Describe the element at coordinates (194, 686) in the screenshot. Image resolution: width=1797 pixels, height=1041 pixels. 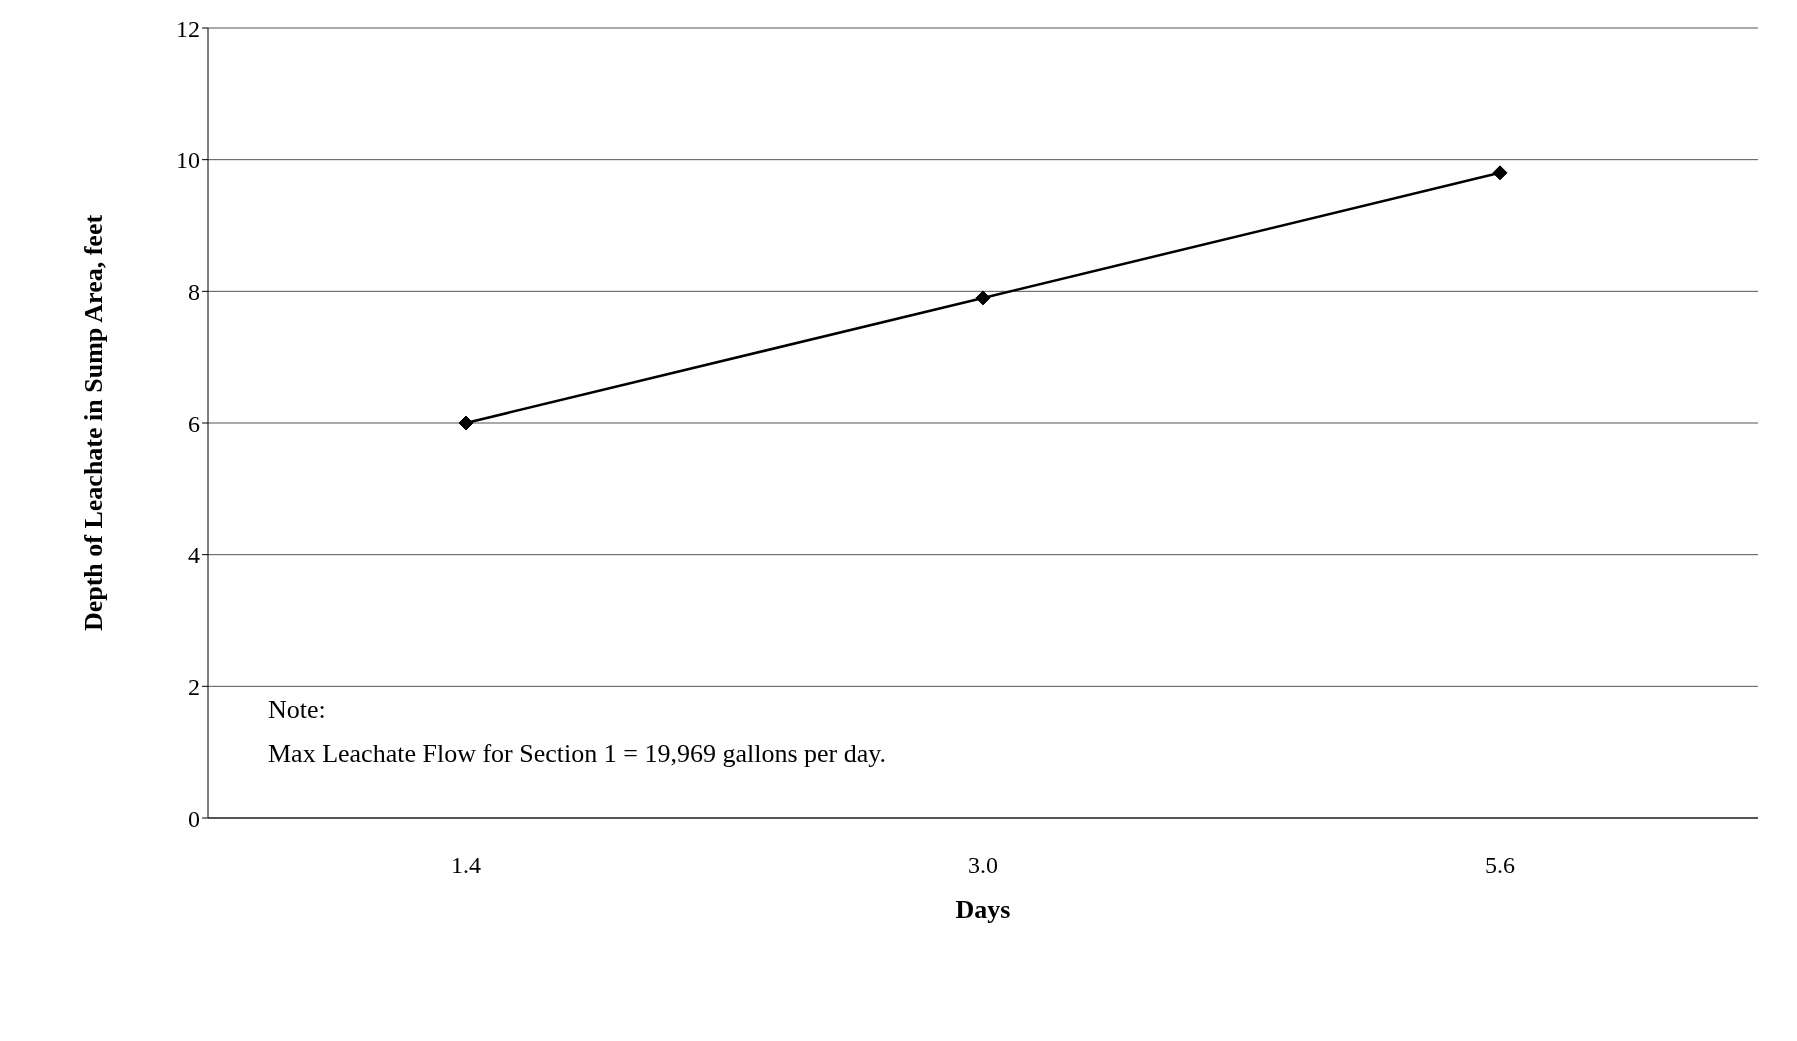
I see `y-tick-label: 2` at that location.